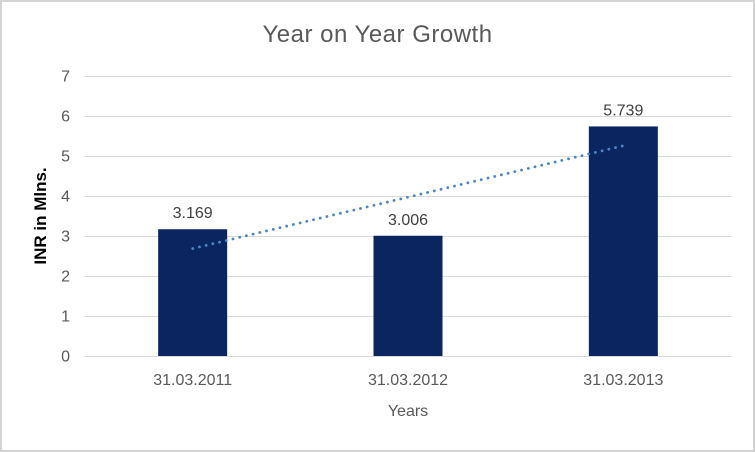 The height and width of the screenshot is (452, 755). Describe the element at coordinates (192, 380) in the screenshot. I see `x-tick-label: 31.03.2011` at that location.